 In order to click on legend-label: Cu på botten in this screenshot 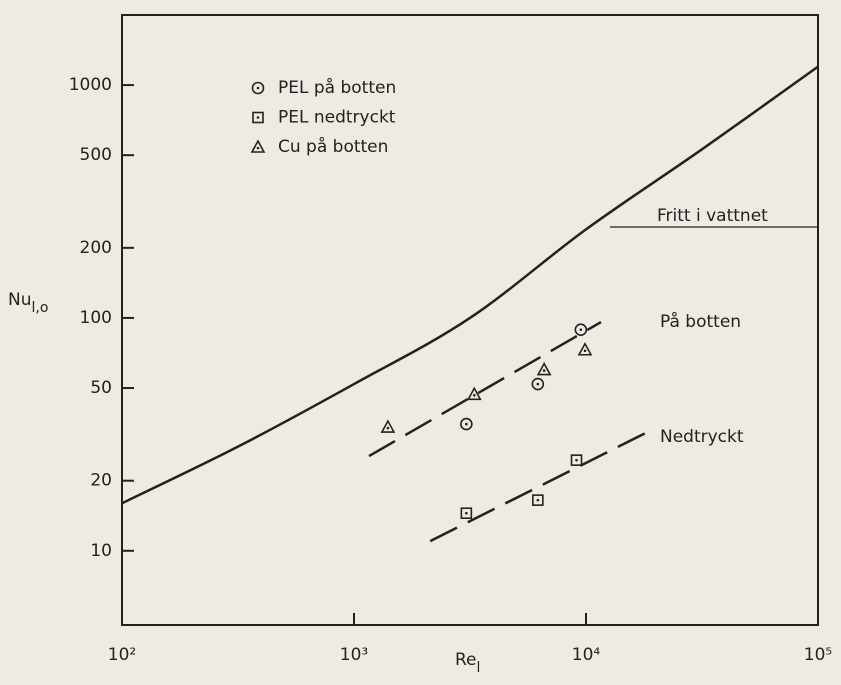, I will do `click(333, 146)`.